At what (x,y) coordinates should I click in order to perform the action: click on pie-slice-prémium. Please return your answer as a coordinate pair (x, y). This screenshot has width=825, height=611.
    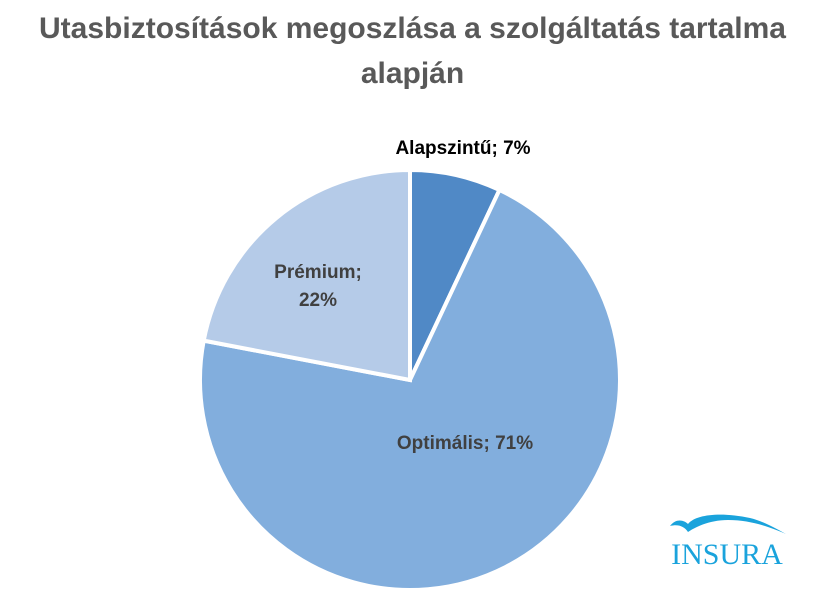
    Looking at the image, I should click on (306, 275).